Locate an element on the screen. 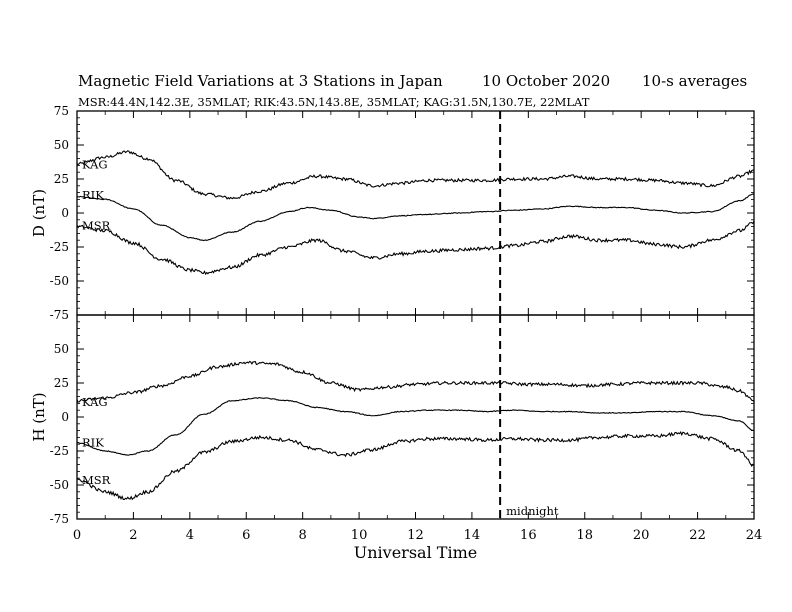 This screenshot has width=792, height=612. ylabel-D: D (nT) is located at coordinates (39, 213).